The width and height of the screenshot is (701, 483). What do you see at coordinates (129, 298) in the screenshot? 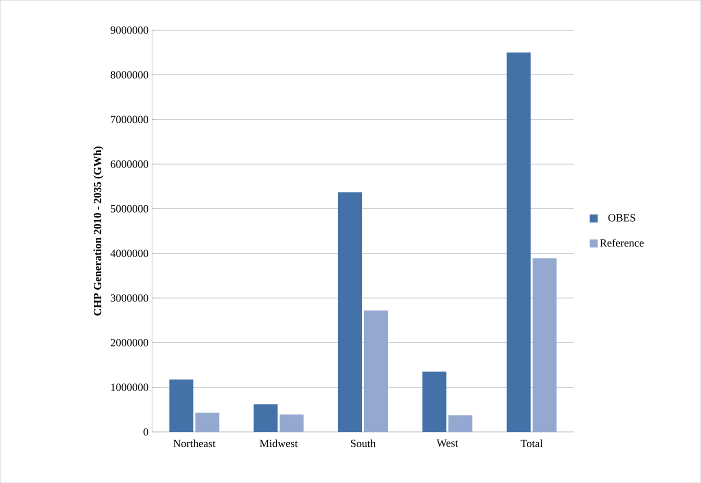
I see `y-tick-label: 3000000` at bounding box center [129, 298].